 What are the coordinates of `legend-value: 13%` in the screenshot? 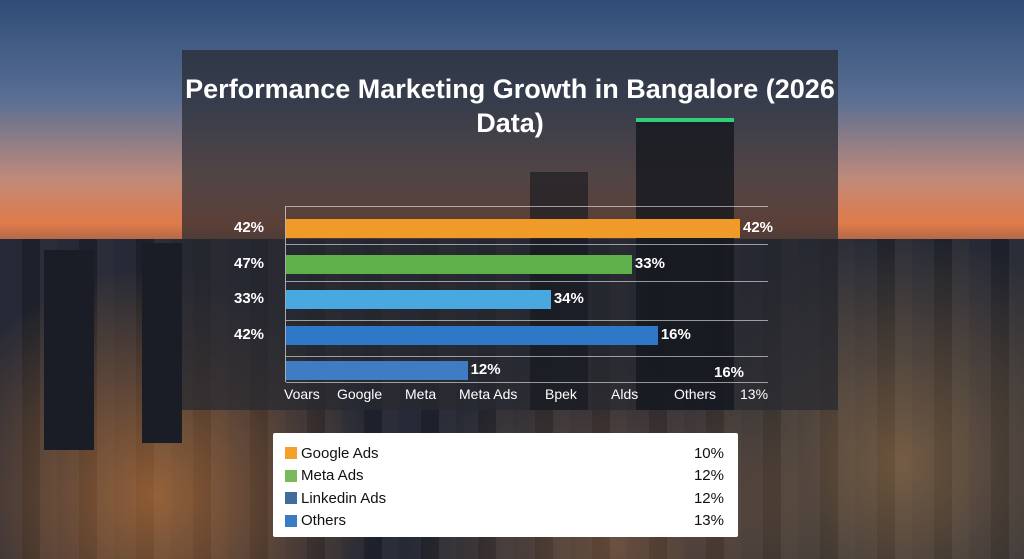 It's located at (708, 520).